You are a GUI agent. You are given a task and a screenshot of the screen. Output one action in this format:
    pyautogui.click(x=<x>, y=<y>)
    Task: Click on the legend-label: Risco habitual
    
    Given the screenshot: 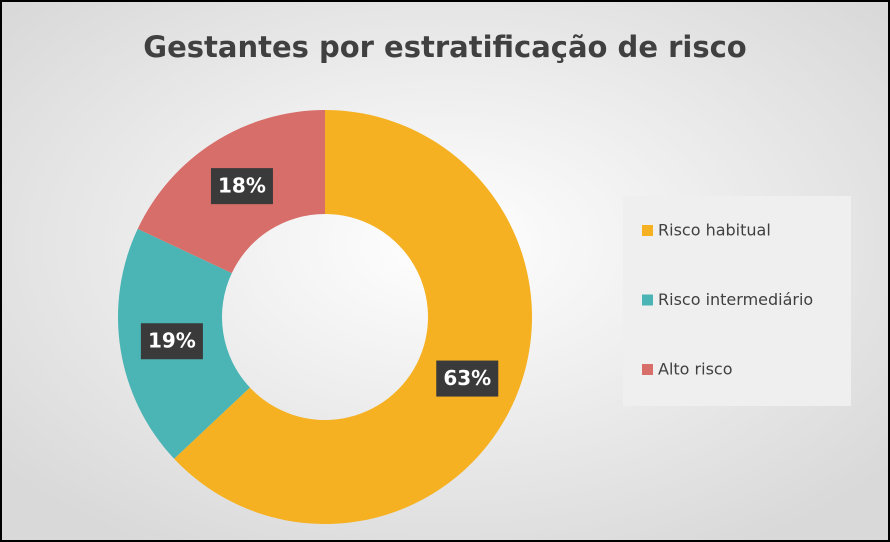 What is the action you would take?
    pyautogui.click(x=714, y=230)
    